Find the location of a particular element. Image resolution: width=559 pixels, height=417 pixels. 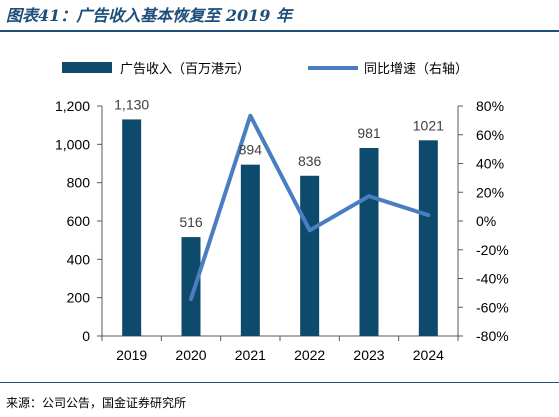

left-tick-label: 600 is located at coordinates (79, 221).